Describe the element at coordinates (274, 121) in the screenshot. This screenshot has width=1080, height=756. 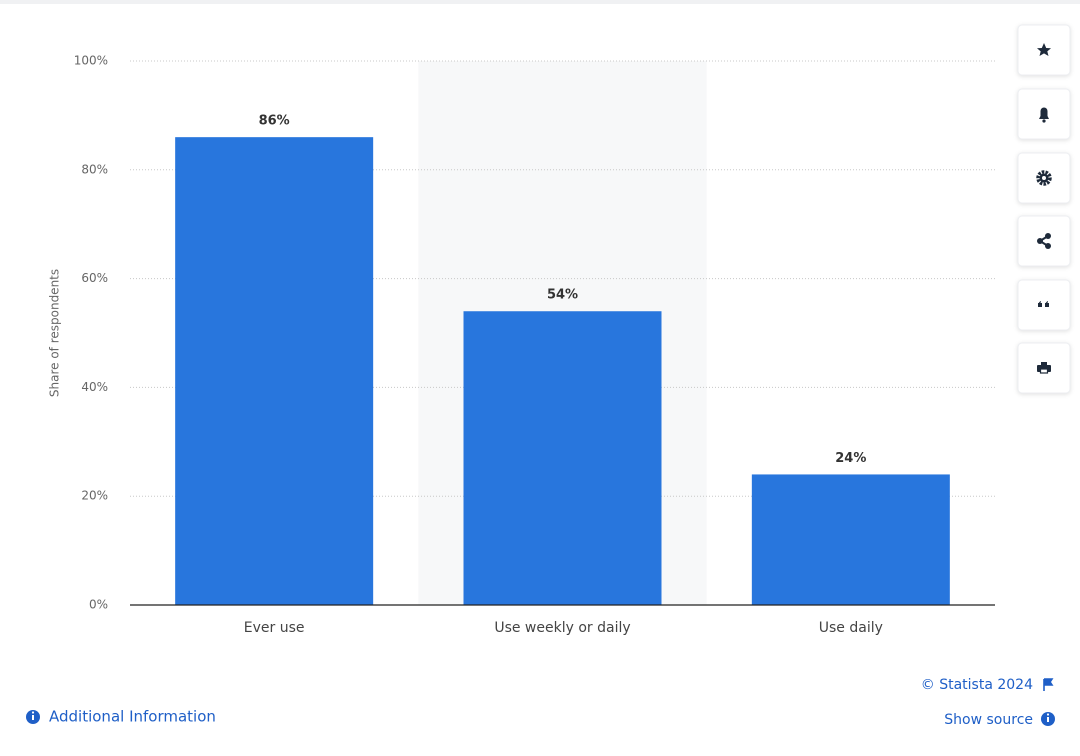
I see `value-label: 86%` at that location.